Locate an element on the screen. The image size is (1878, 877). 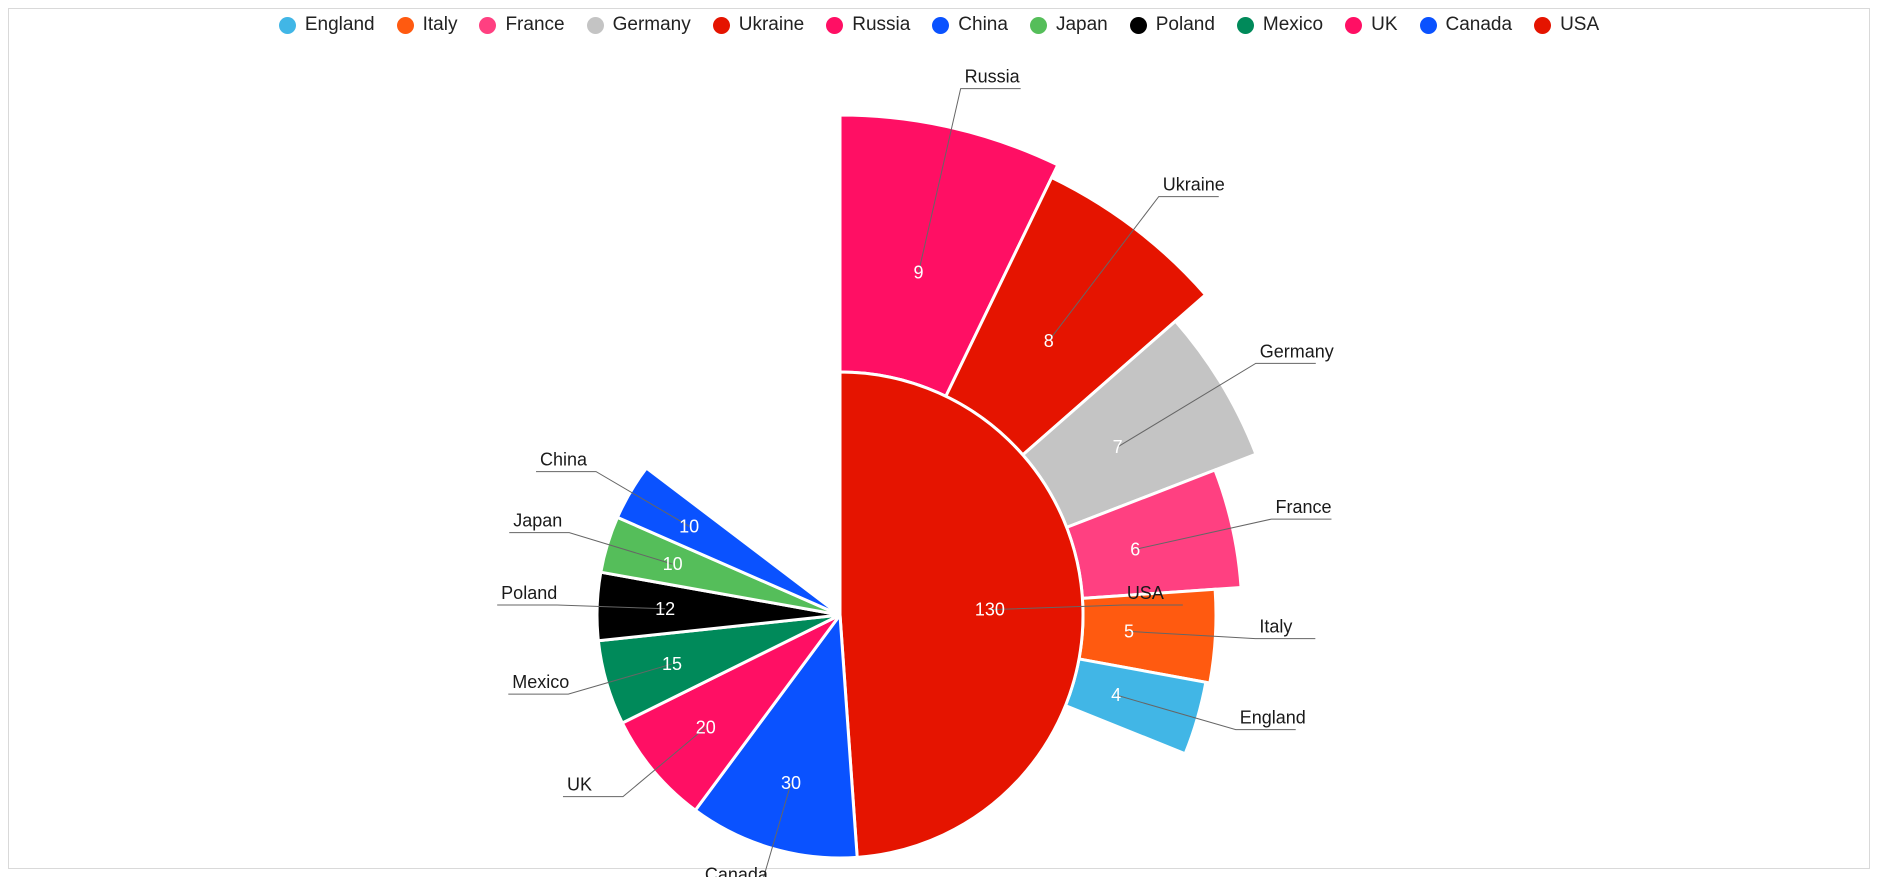
legend-item: UK is located at coordinates (1371, 25).